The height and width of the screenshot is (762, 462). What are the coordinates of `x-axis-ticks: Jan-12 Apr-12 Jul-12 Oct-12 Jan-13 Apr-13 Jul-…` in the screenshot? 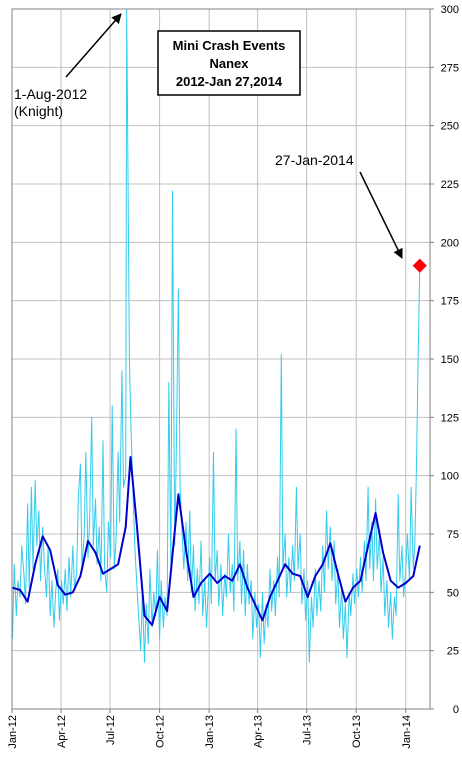 It's located at (210, 729).